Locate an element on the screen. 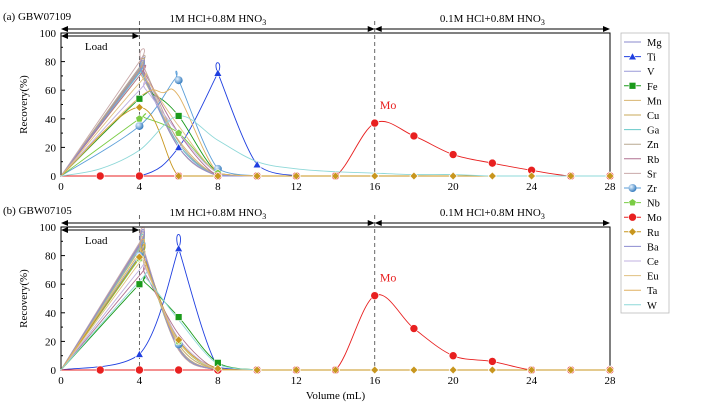 Image resolution: width=705 pixels, height=419 pixels. legend-label: Nb is located at coordinates (653, 204).